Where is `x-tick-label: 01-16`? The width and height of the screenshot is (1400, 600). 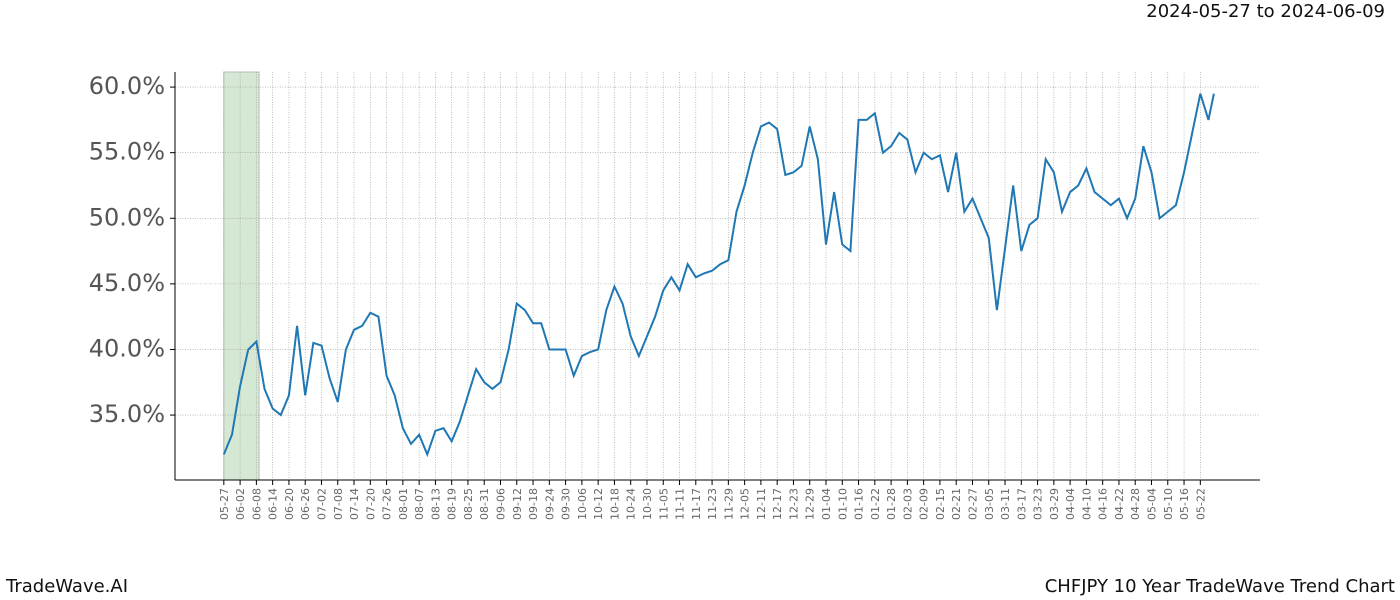 x-tick-label: 01-16 is located at coordinates (859, 504).